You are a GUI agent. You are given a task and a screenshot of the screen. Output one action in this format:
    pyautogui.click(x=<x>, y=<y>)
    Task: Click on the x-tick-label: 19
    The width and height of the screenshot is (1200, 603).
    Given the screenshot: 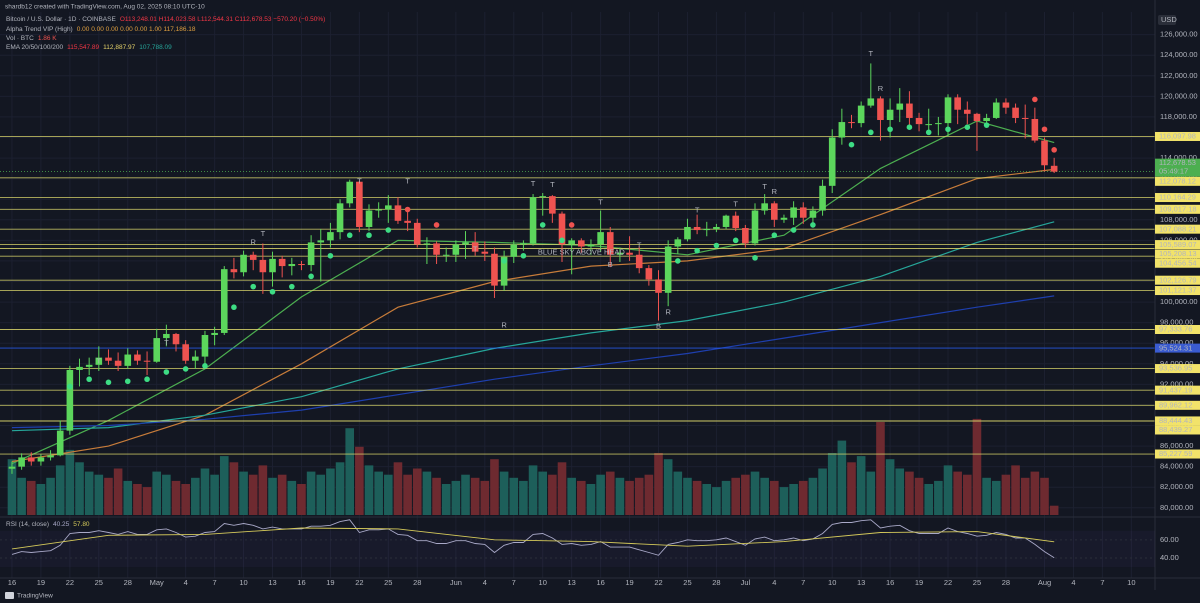 What is the action you would take?
    pyautogui.click(x=330, y=582)
    